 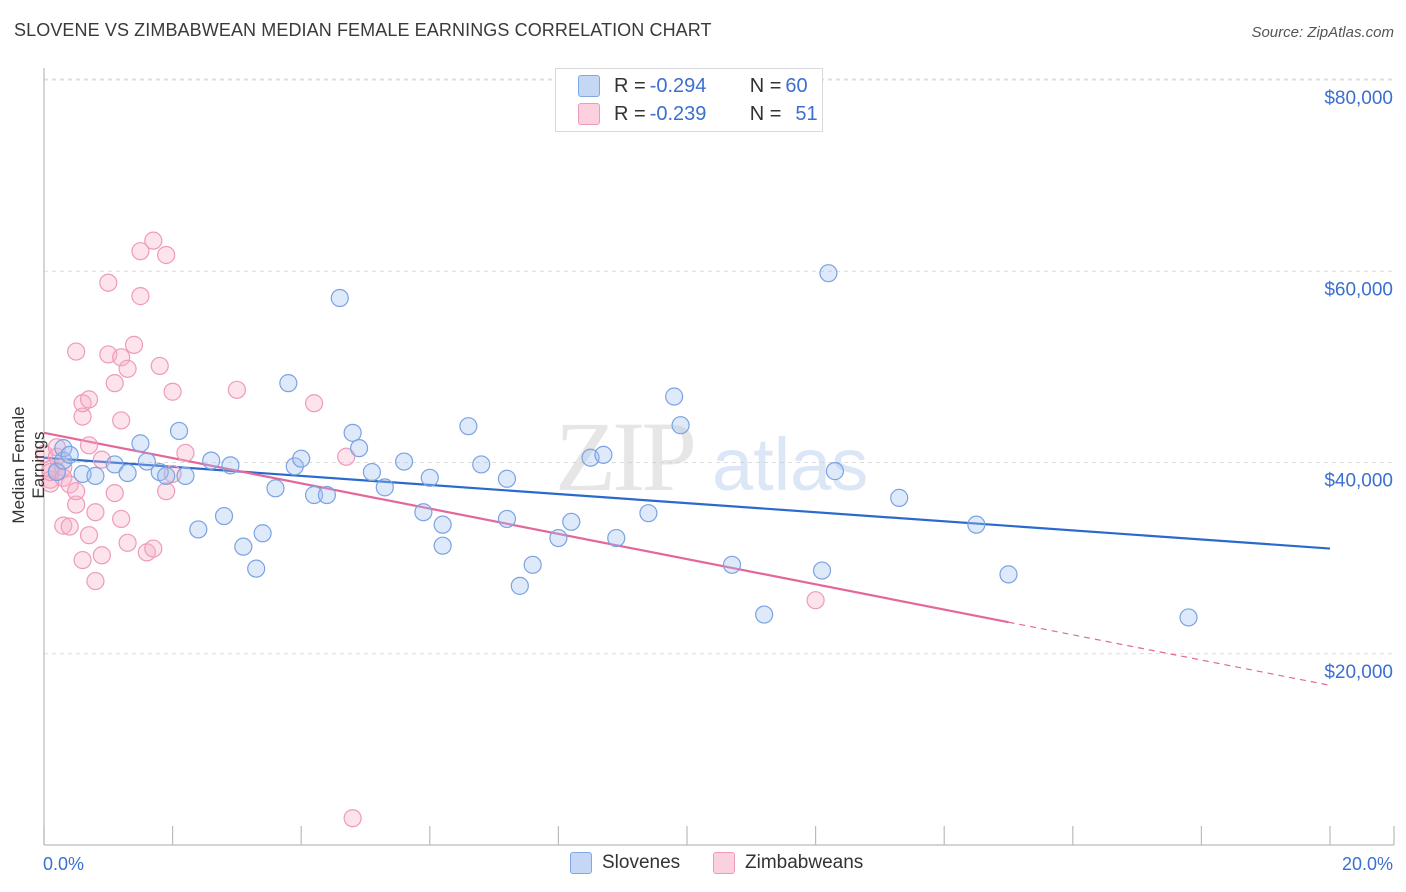 I want to click on zimbabwean-trend-line-extrapolated, so click(x=1169, y=653).